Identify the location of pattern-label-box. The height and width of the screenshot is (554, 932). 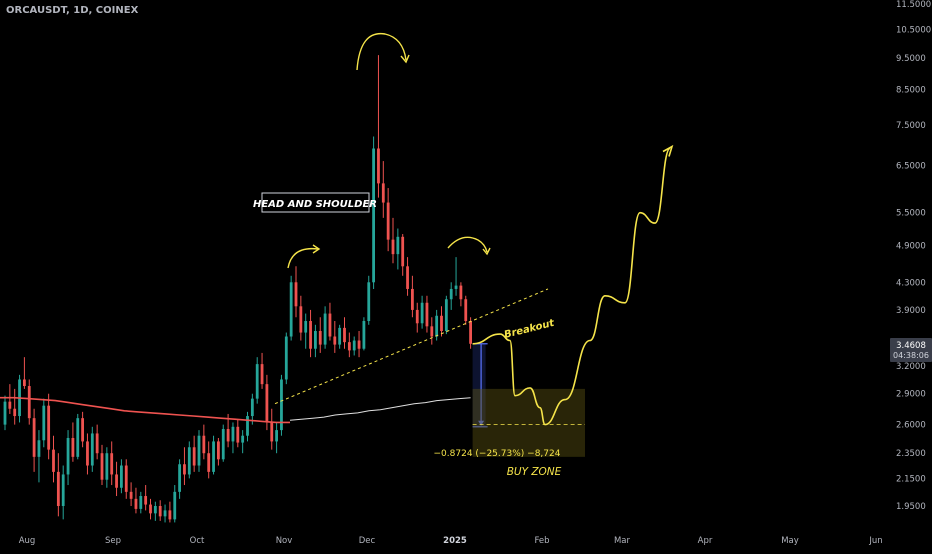
(315, 202).